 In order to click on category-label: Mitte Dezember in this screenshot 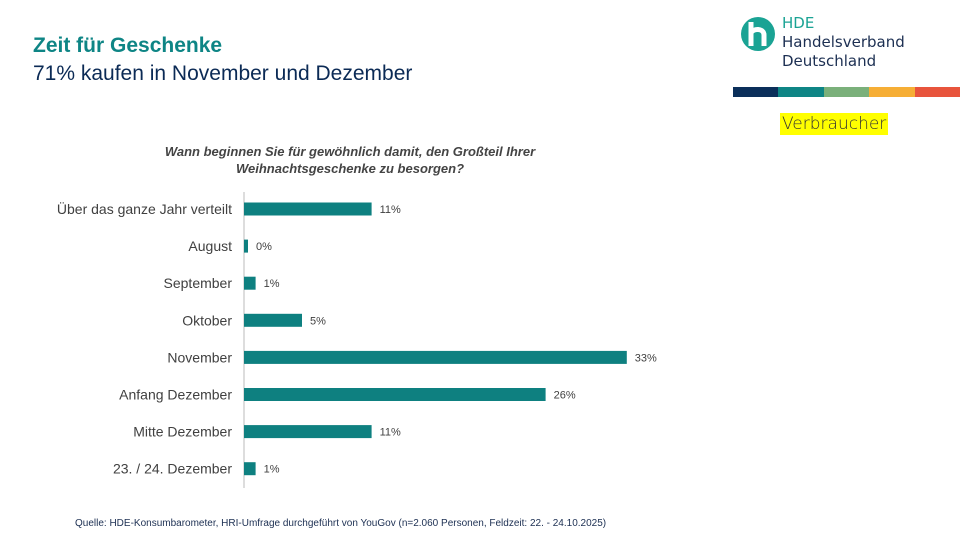, I will do `click(182, 432)`.